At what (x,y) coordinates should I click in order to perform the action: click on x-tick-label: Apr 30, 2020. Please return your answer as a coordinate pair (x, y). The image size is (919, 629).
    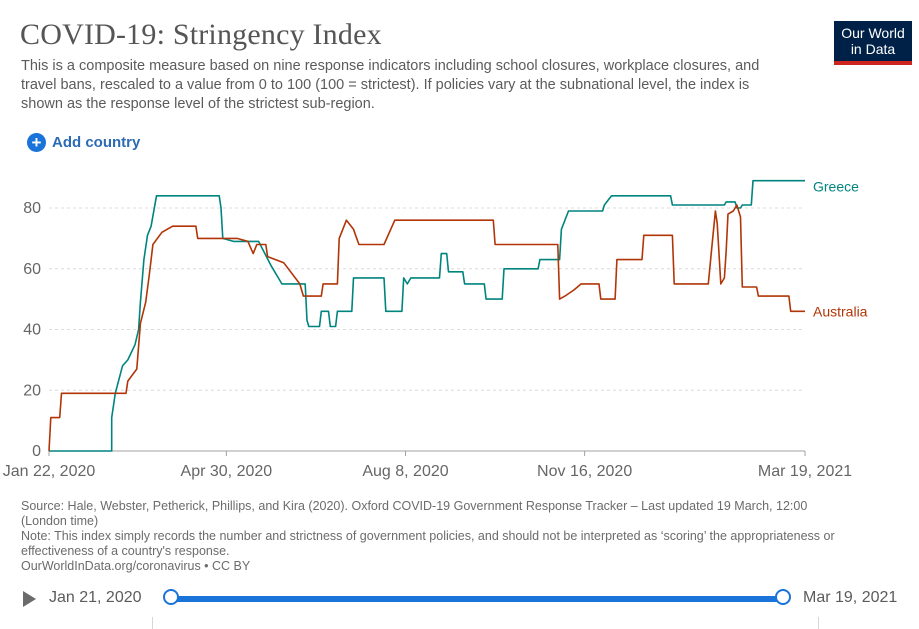
    Looking at the image, I should click on (227, 471).